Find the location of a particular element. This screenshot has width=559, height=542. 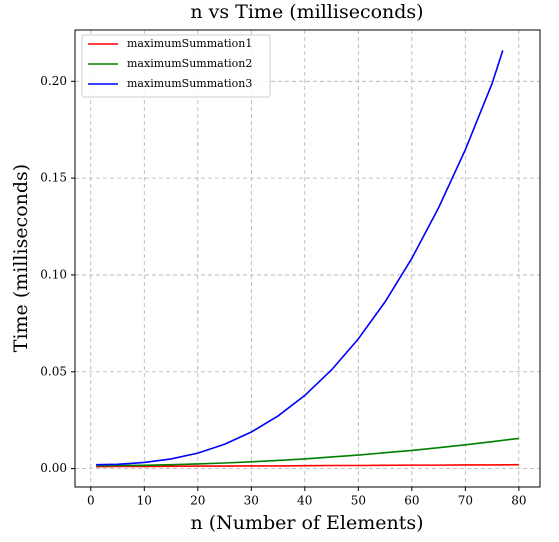

legend-label: maximumSummation3 is located at coordinates (189, 83).